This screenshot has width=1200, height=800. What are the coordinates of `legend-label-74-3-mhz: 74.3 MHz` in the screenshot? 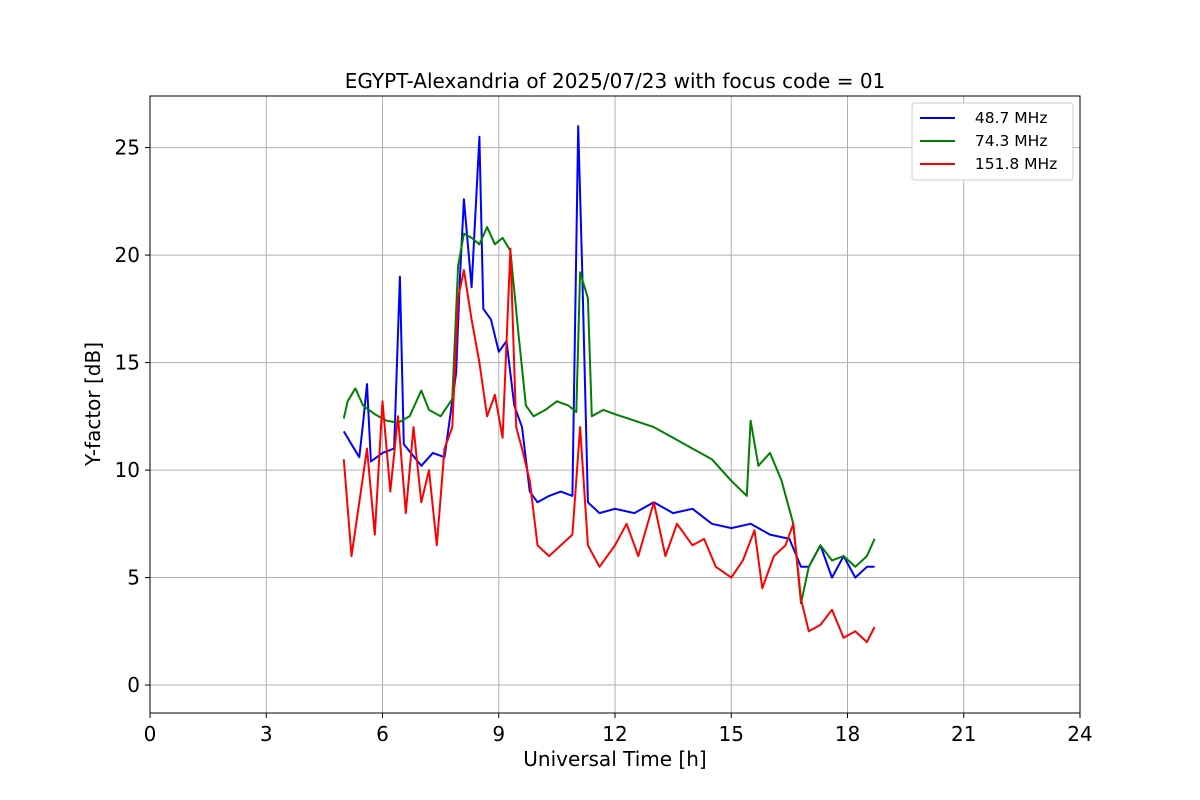 It's located at (1006, 141).